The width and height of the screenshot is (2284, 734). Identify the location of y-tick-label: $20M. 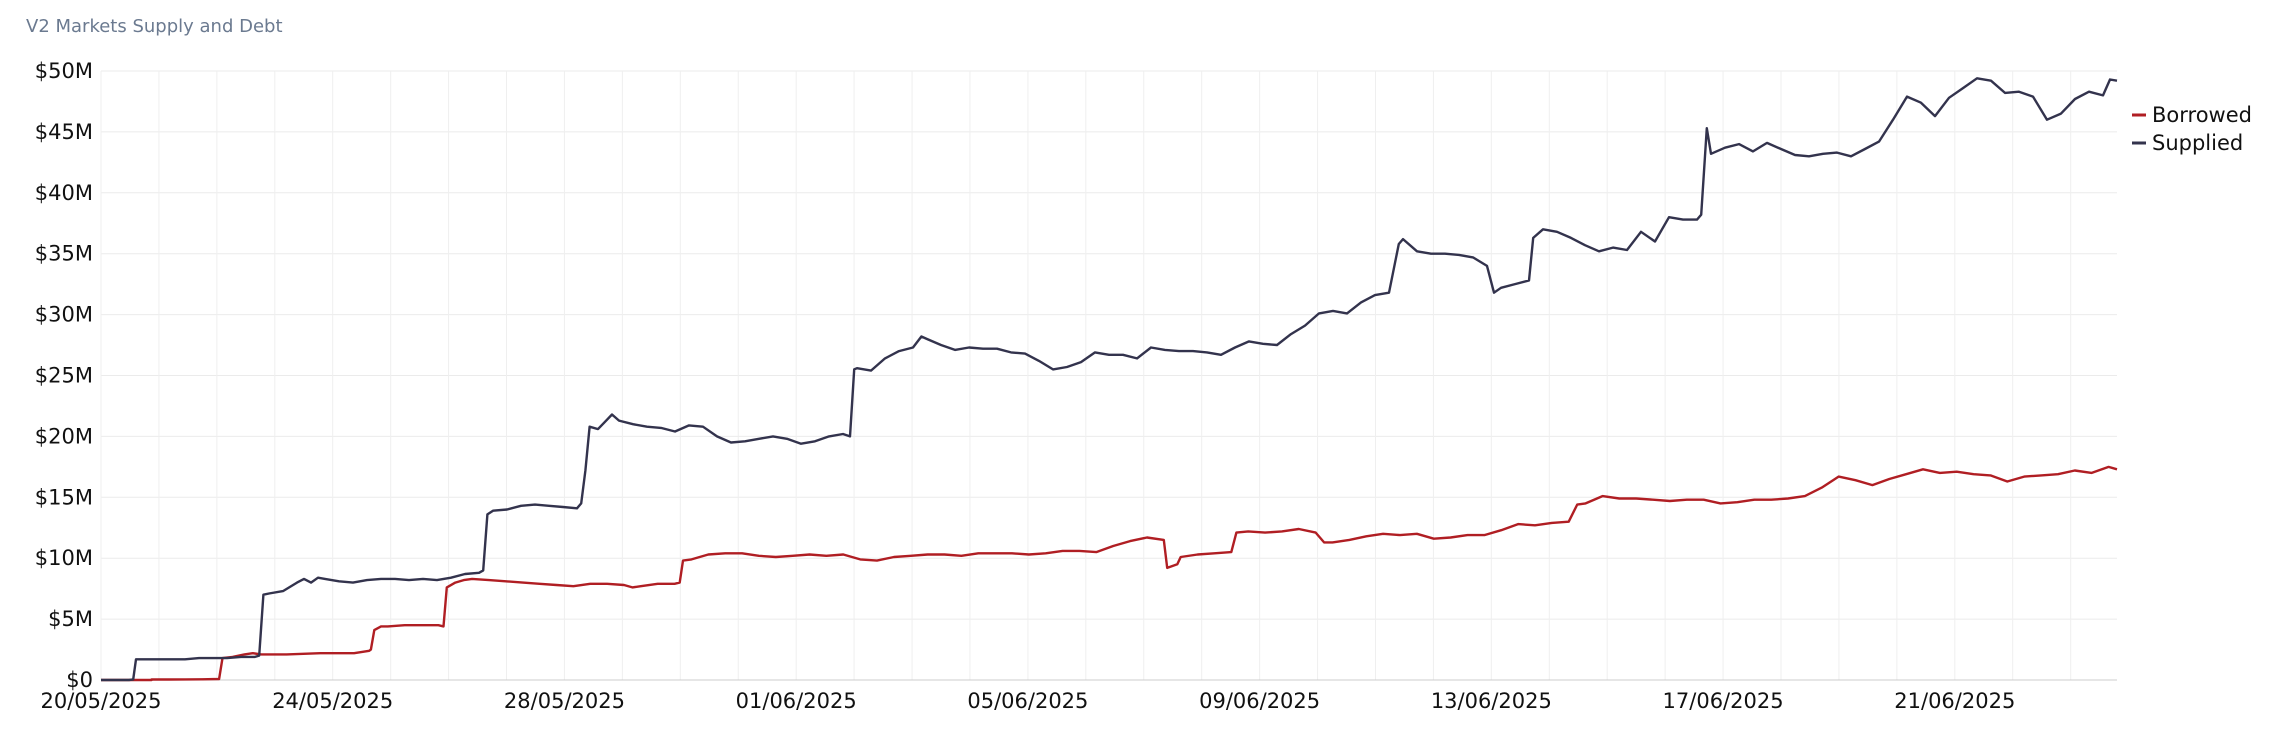
(64, 436).